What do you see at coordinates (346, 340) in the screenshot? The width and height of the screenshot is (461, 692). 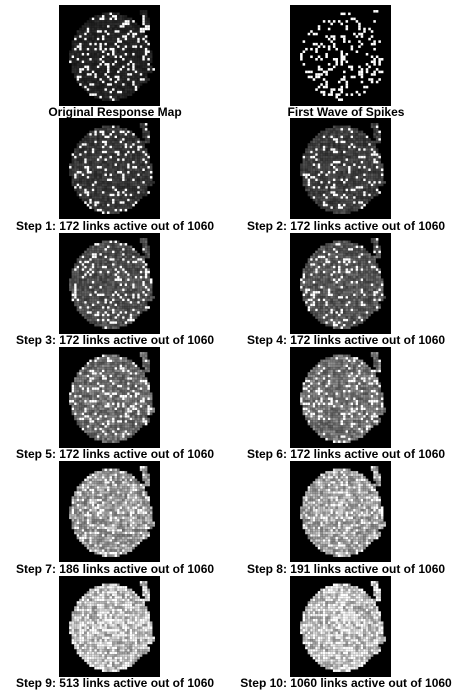 I see `panel-caption: Step 4: 172 links active out of 1060` at bounding box center [346, 340].